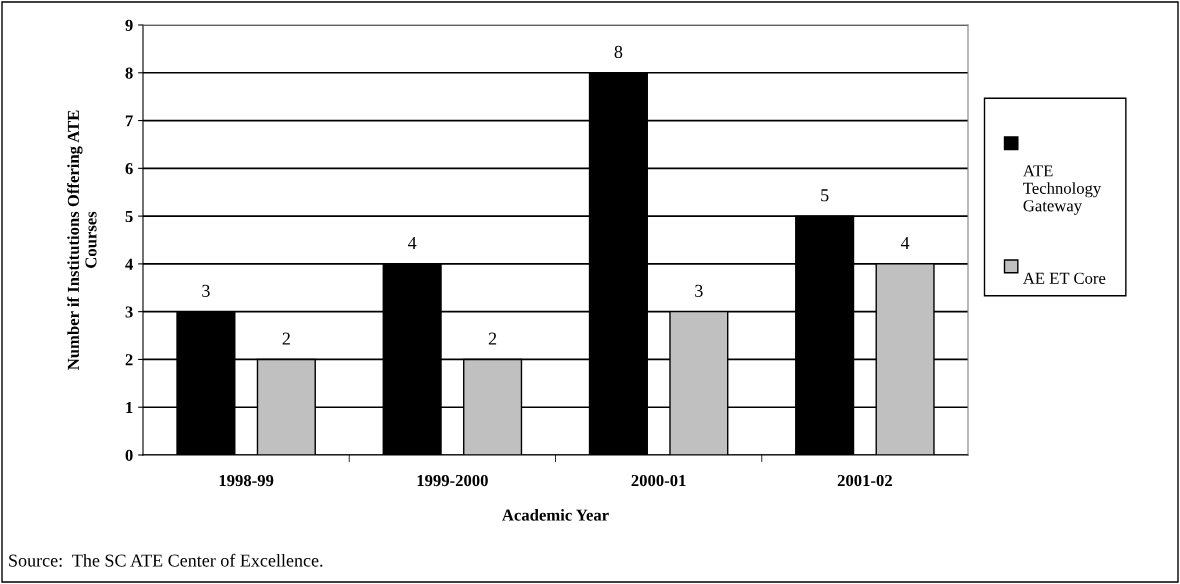 The height and width of the screenshot is (584, 1180). What do you see at coordinates (129, 360) in the screenshot?
I see `y-tick-label: 2` at bounding box center [129, 360].